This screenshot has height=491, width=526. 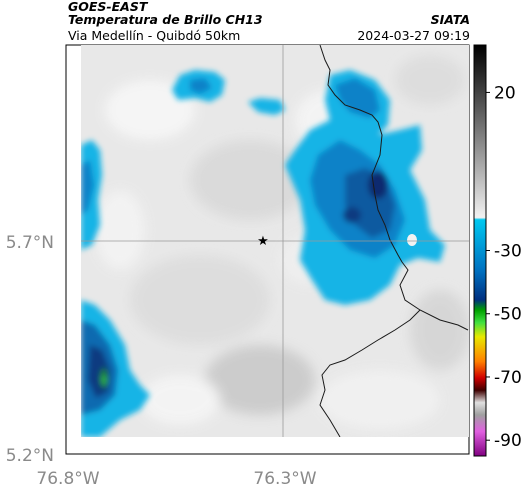 I want to click on colorbar-tick-label: -50, so click(x=508, y=315).